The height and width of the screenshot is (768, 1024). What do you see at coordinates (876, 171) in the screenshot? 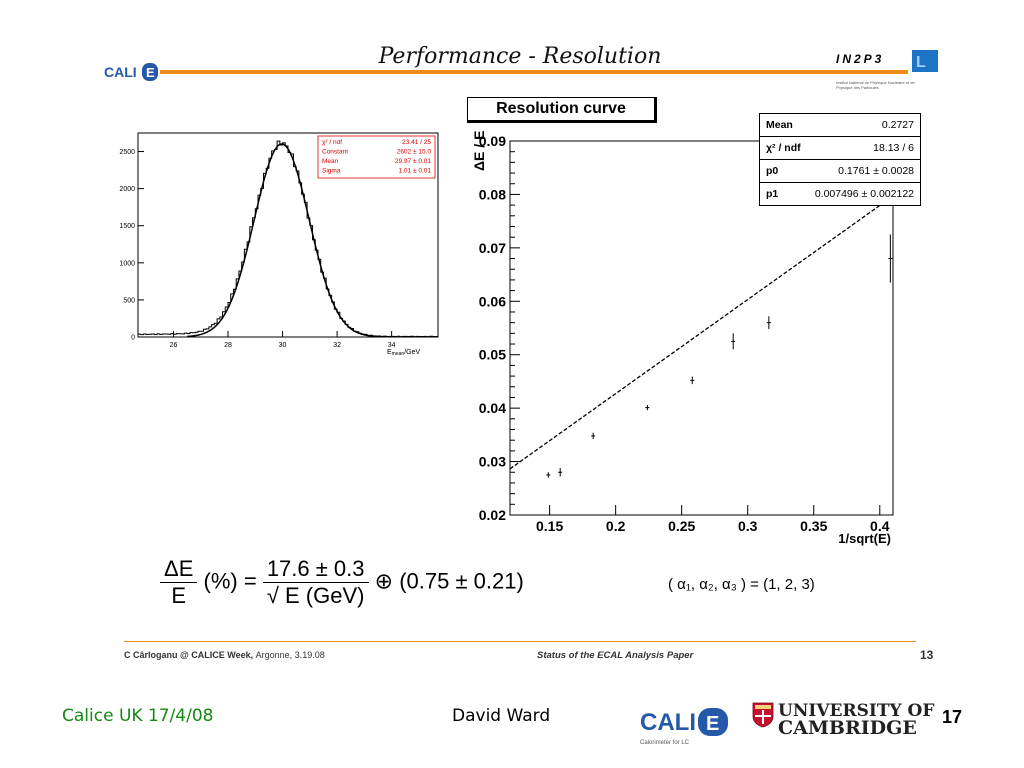
I see `stats-value: 0.1761 ± 0.0028` at bounding box center [876, 171].